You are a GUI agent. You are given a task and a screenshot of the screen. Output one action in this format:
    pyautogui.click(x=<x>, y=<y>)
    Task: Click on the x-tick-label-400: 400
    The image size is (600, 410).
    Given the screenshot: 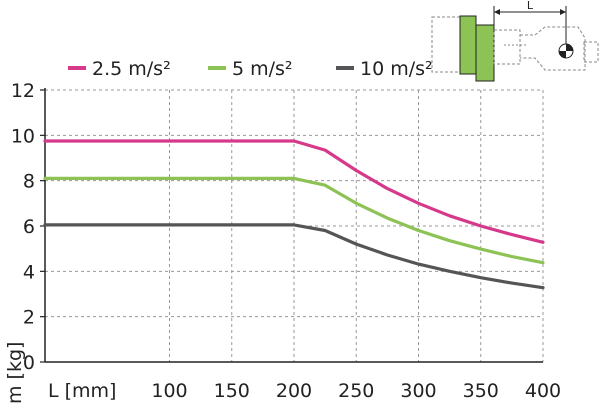 What is the action you would take?
    pyautogui.click(x=543, y=391)
    